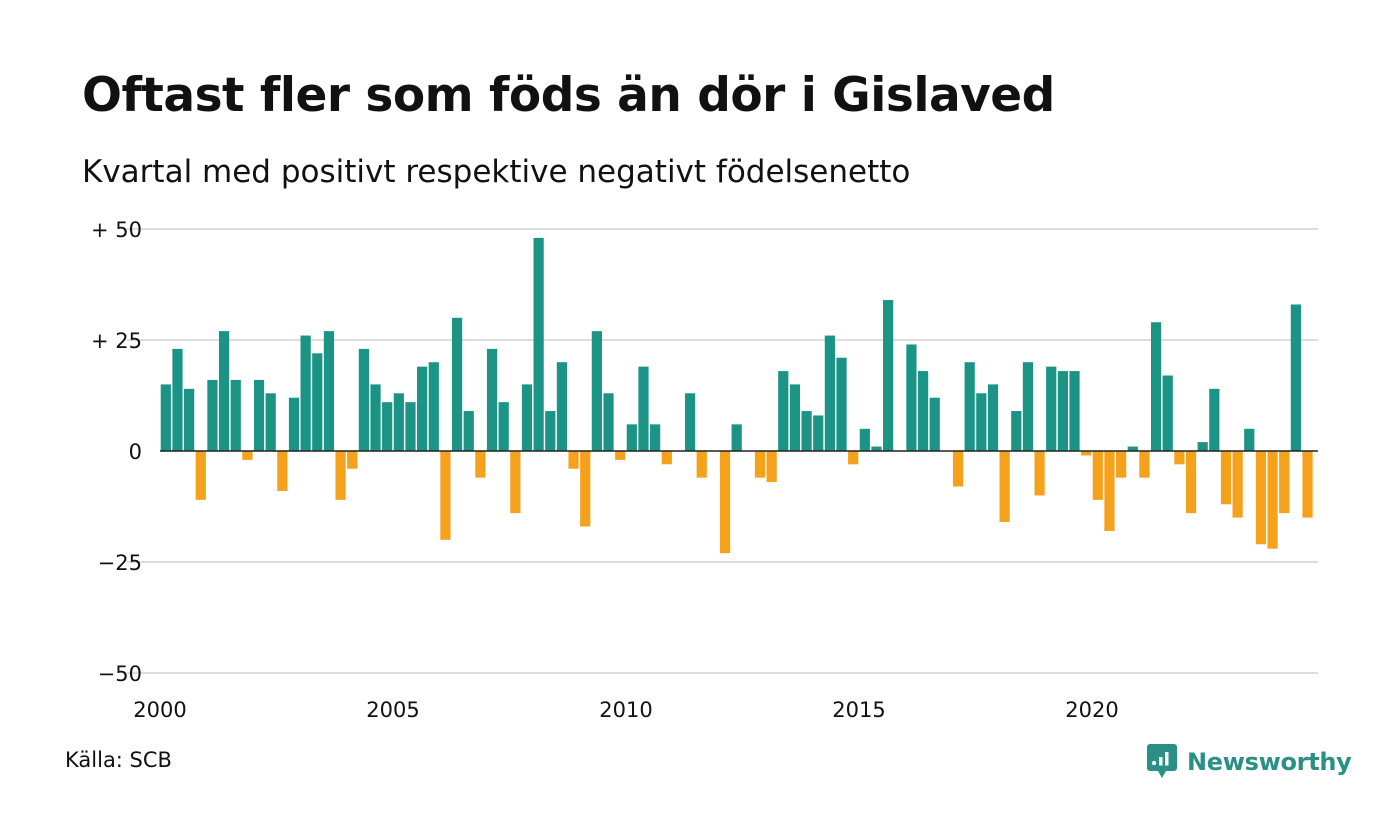  Describe the element at coordinates (118, 760) in the screenshot. I see `source-note: Källa: SCB` at that location.